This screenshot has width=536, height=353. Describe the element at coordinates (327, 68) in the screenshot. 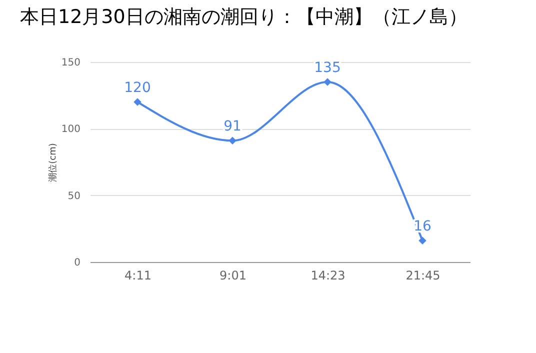

I see `data-label: 135` at that location.